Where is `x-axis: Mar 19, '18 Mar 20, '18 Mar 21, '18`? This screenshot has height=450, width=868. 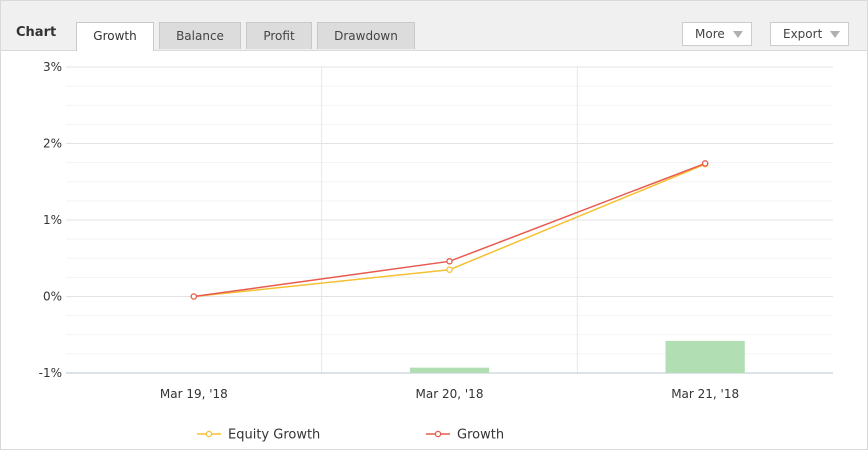
x-axis: Mar 19, '18 Mar 20, '18 Mar 21, '18 is located at coordinates (449, 394).